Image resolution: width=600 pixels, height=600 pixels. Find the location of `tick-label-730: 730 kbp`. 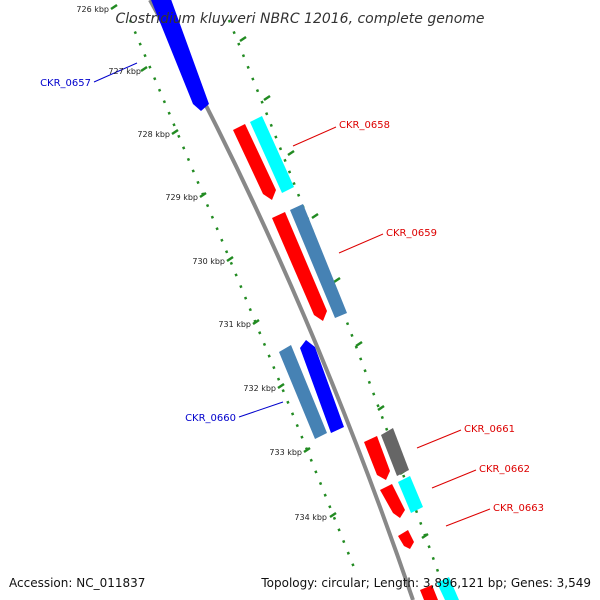

tick-label-730: 730 kbp is located at coordinates (208, 261).